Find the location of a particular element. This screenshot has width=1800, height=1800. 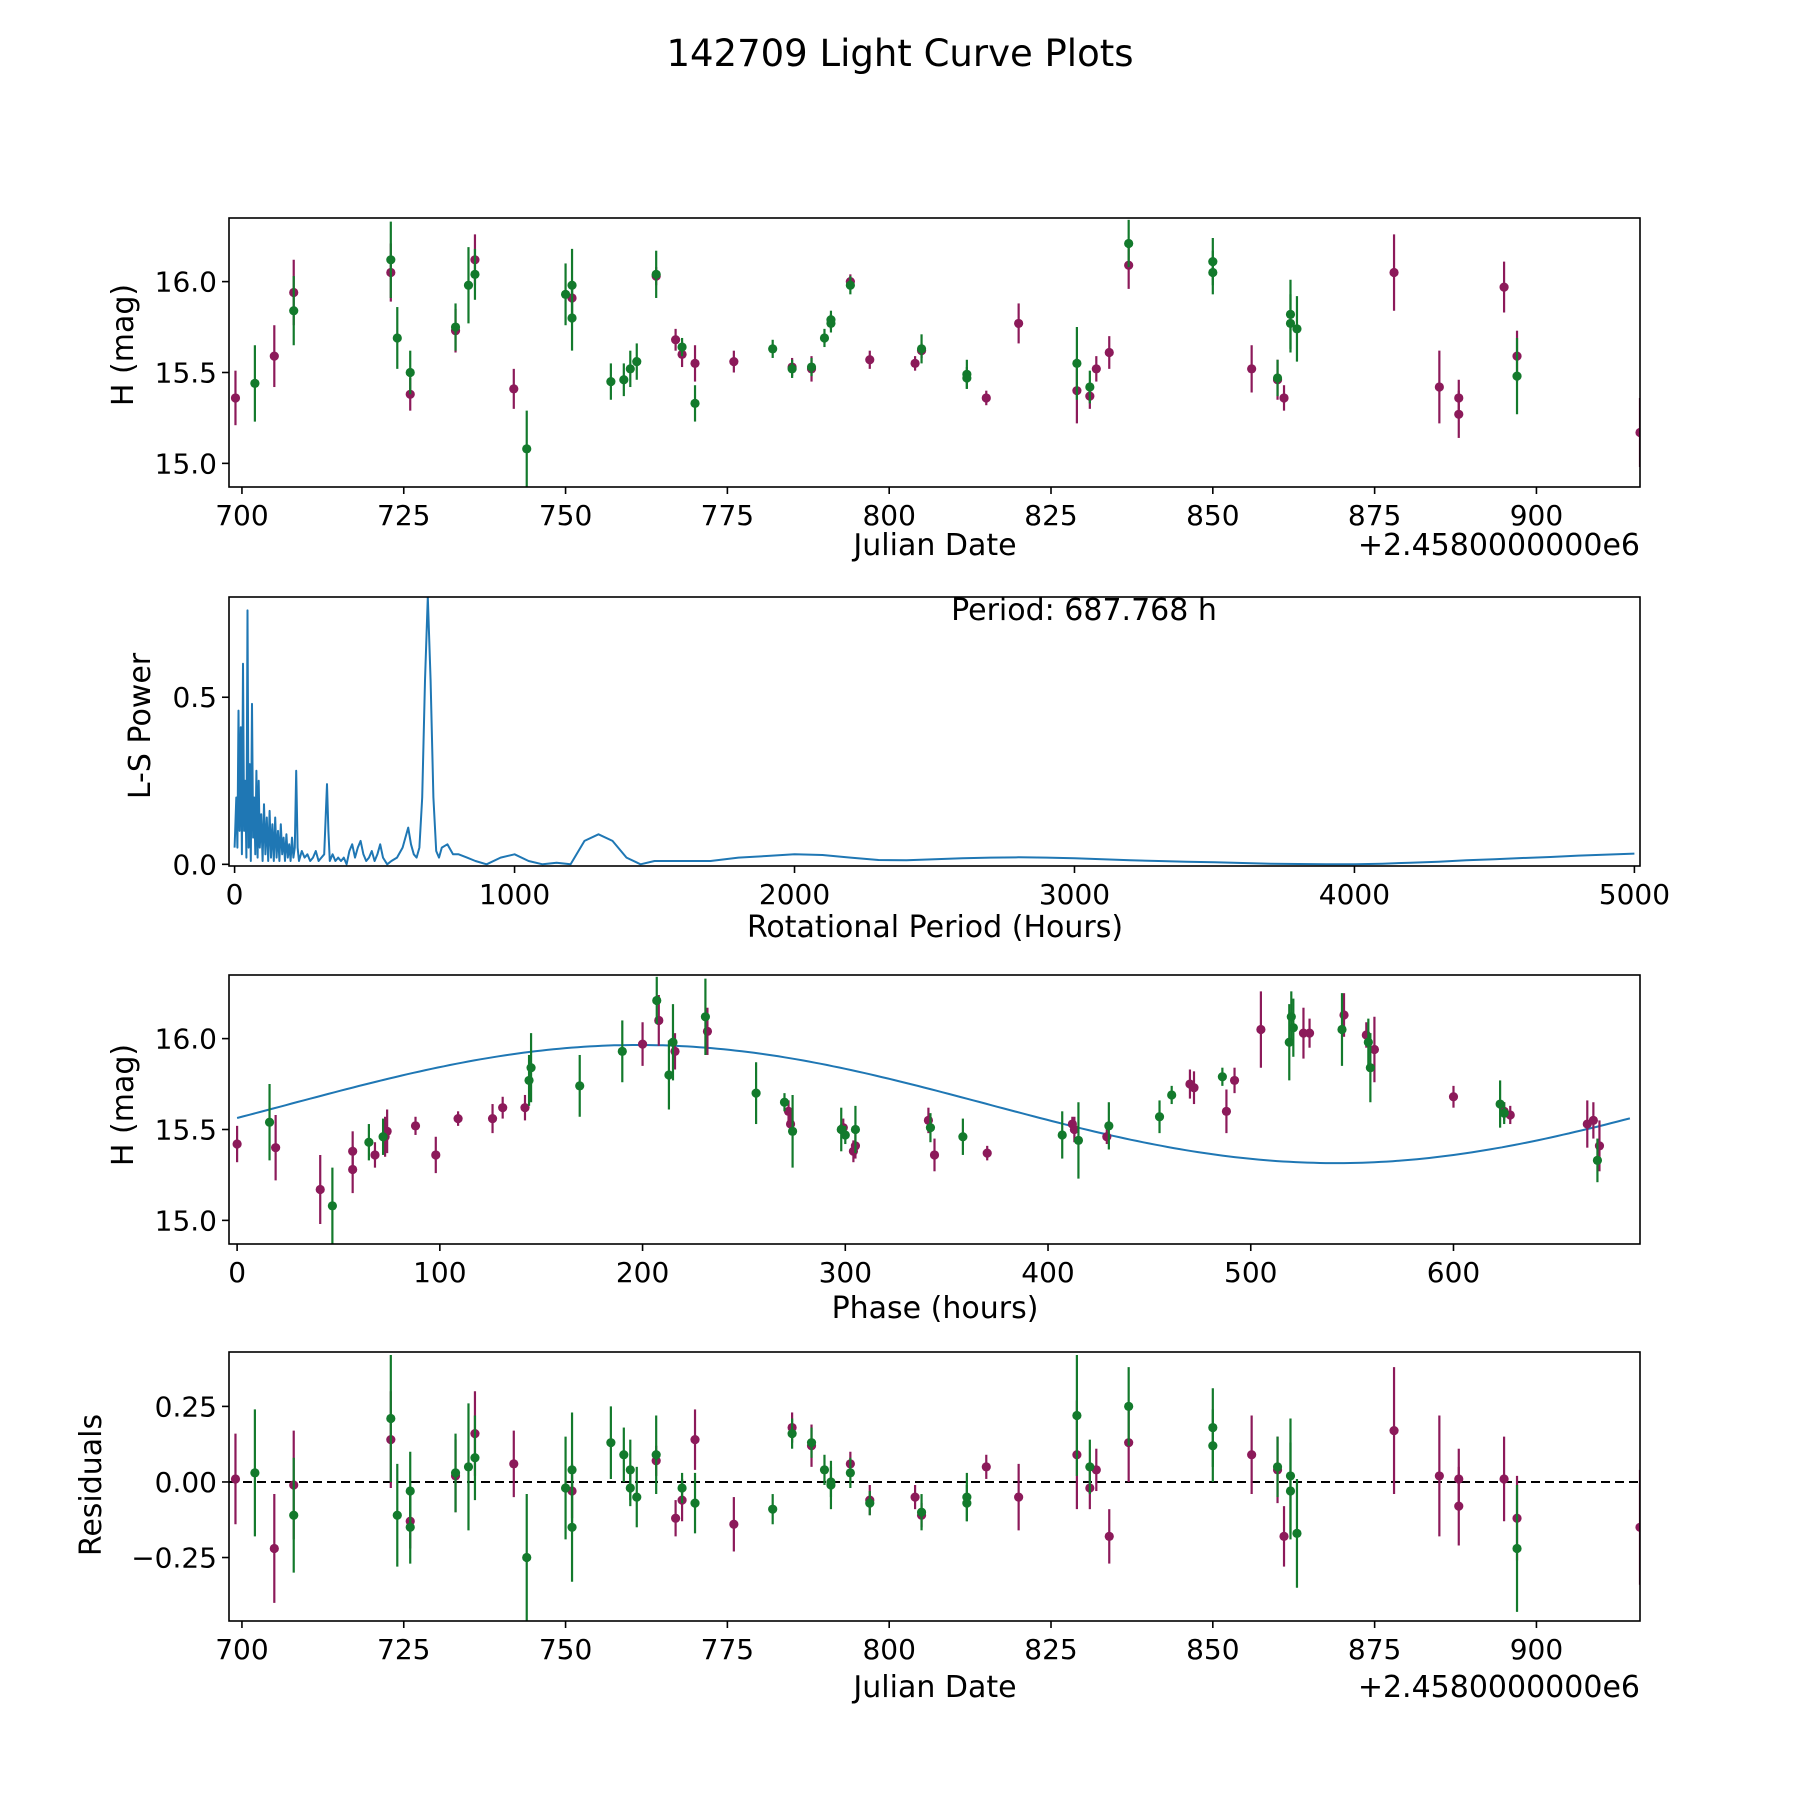

residuals-ylabel: Residuals is located at coordinates (91, 1485).